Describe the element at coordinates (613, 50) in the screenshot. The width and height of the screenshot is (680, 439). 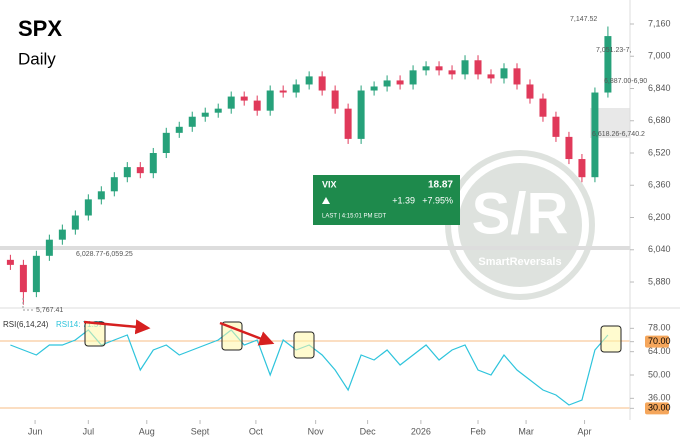
I see `price-annotation: 7,051.23-7,` at that location.